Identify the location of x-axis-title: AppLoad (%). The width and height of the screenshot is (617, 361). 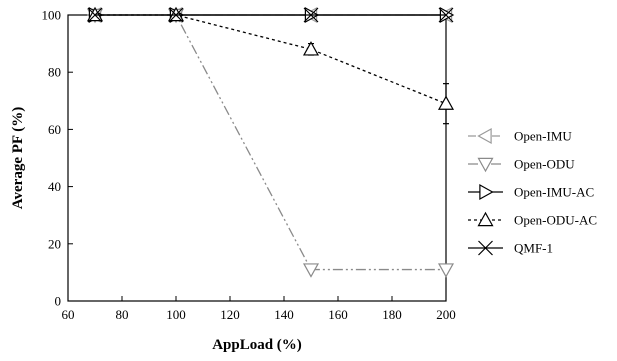
(257, 345).